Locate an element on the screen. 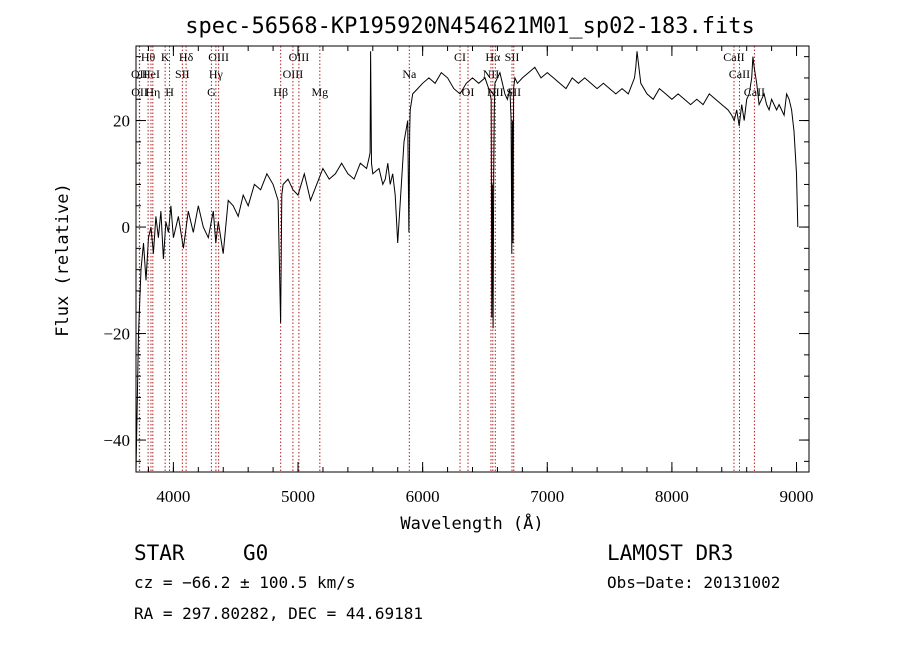  line-label-21: NII is located at coordinates (495, 92).